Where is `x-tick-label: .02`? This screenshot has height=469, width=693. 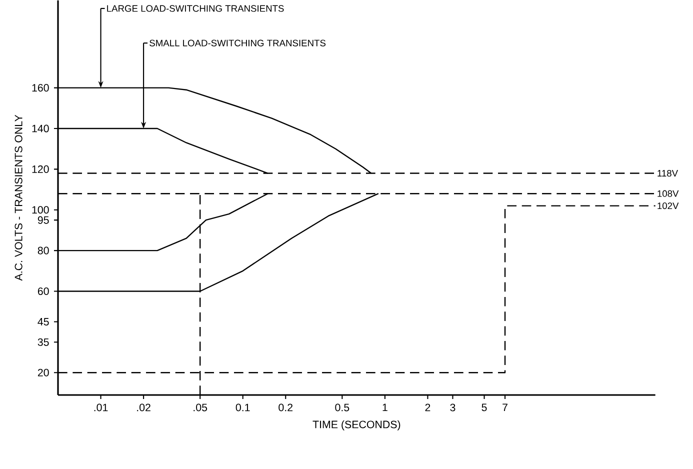 x-tick-label: .02 is located at coordinates (143, 408).